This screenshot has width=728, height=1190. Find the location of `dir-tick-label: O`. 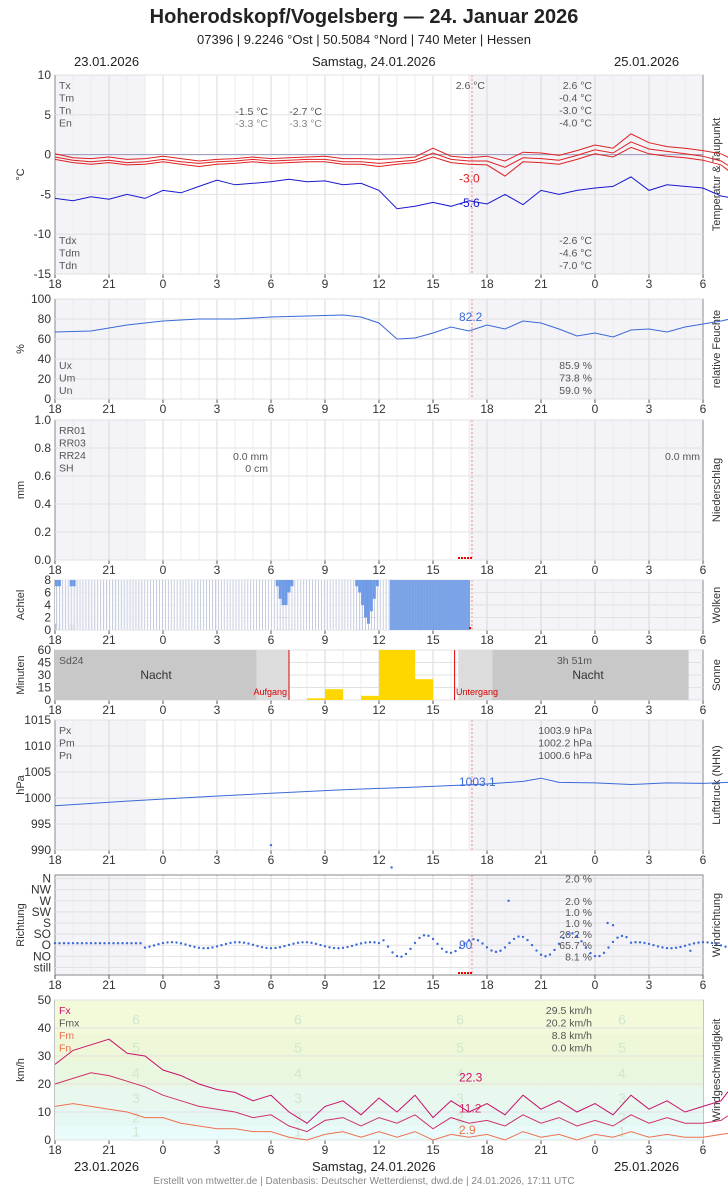

dir-tick-label: O is located at coordinates (46, 945).